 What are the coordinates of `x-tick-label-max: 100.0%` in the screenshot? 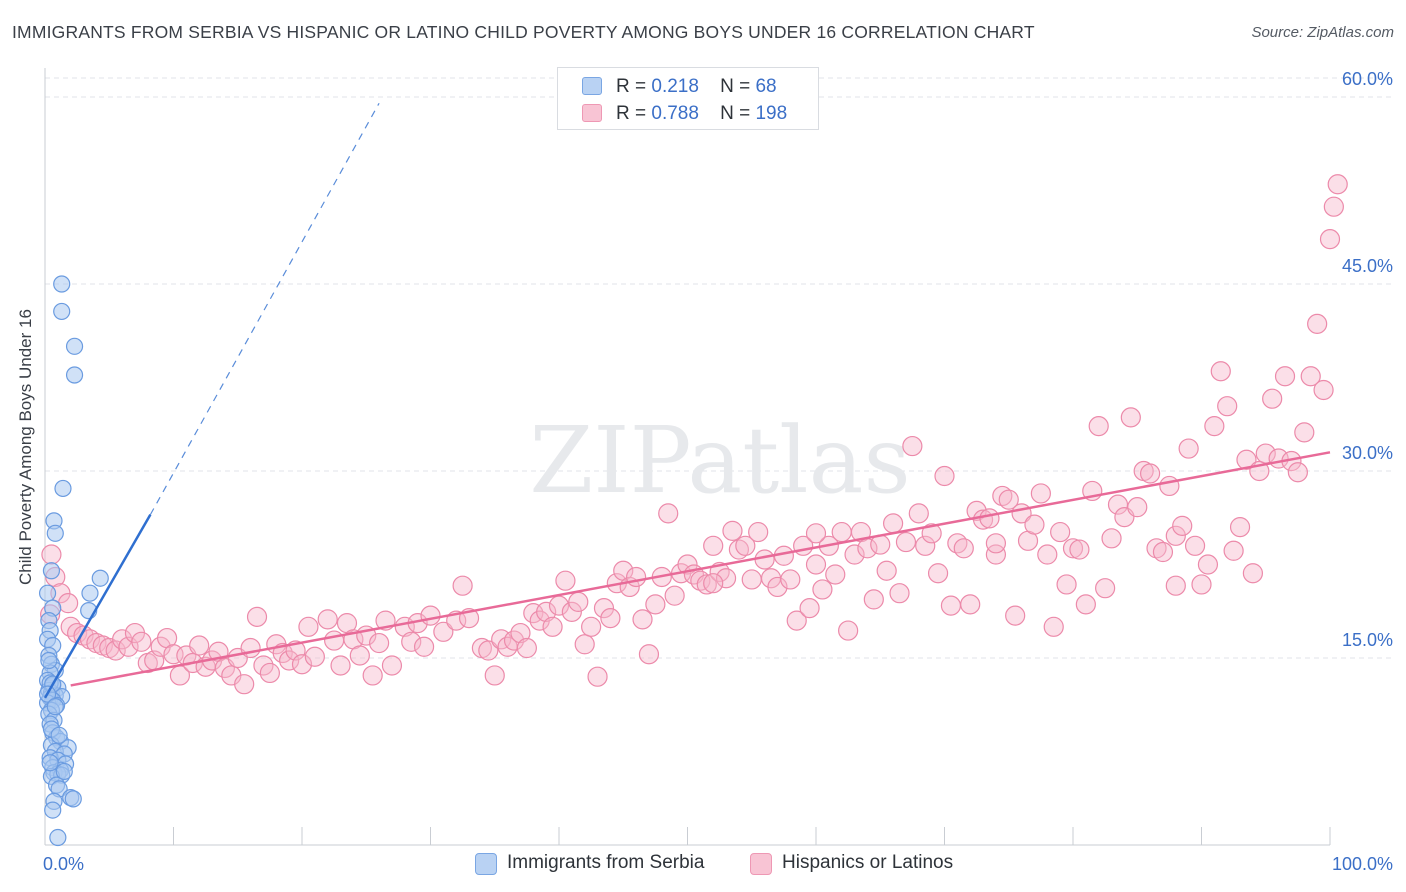 It's located at (1362, 864).